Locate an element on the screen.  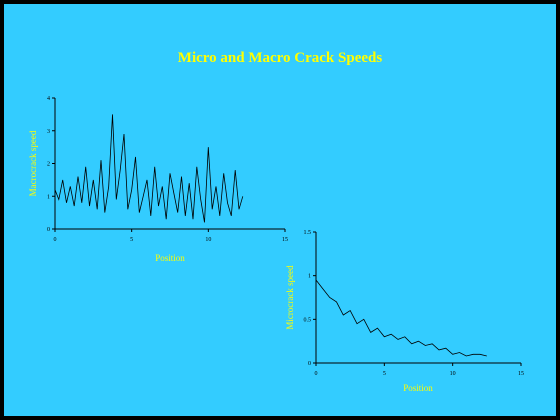
y-axis-label: Microcrack speed is located at coordinates (290, 297).